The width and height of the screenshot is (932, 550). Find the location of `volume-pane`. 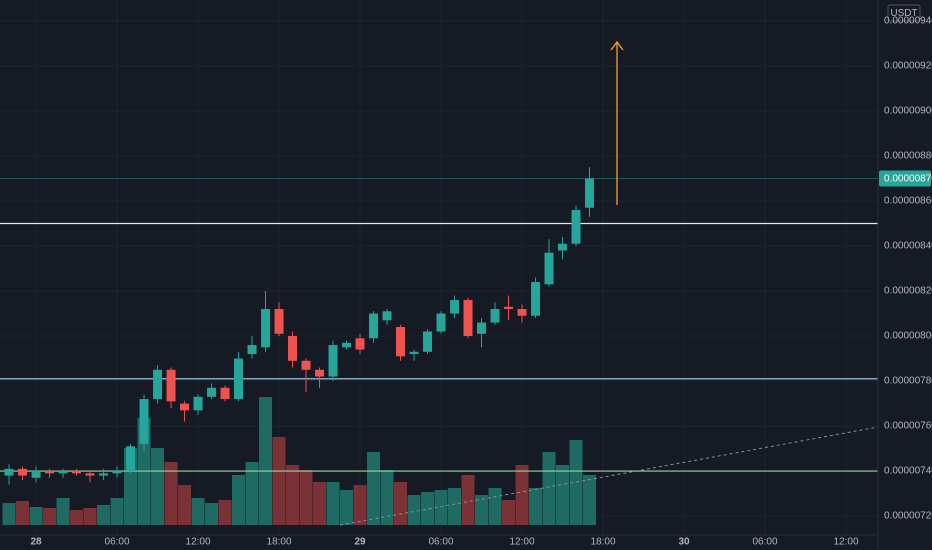

volume-pane is located at coordinates (299, 461).